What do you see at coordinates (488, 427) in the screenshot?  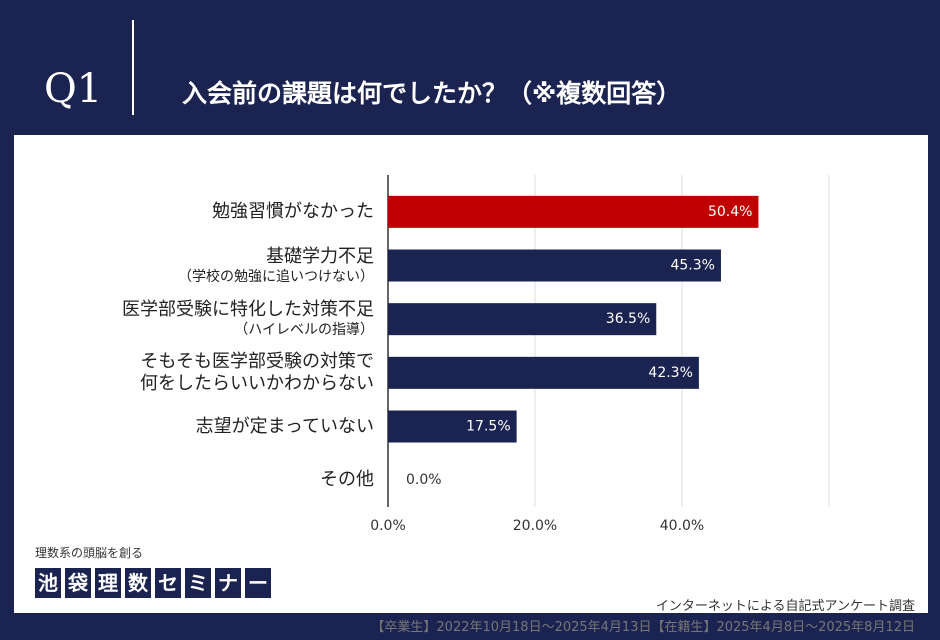 I see `value-label: 17.5%` at bounding box center [488, 427].